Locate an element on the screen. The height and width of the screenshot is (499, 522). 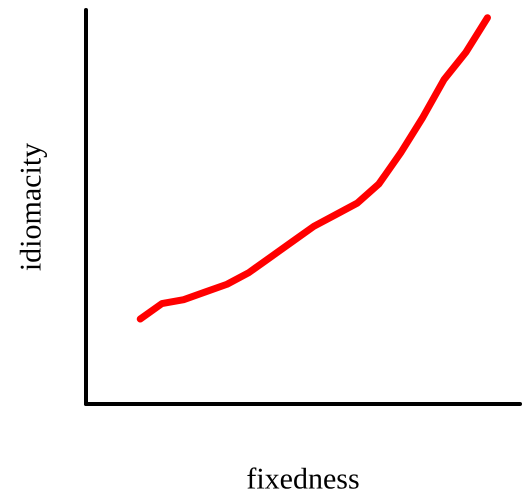
y-axis-title: idiomacity is located at coordinates (31, 207).